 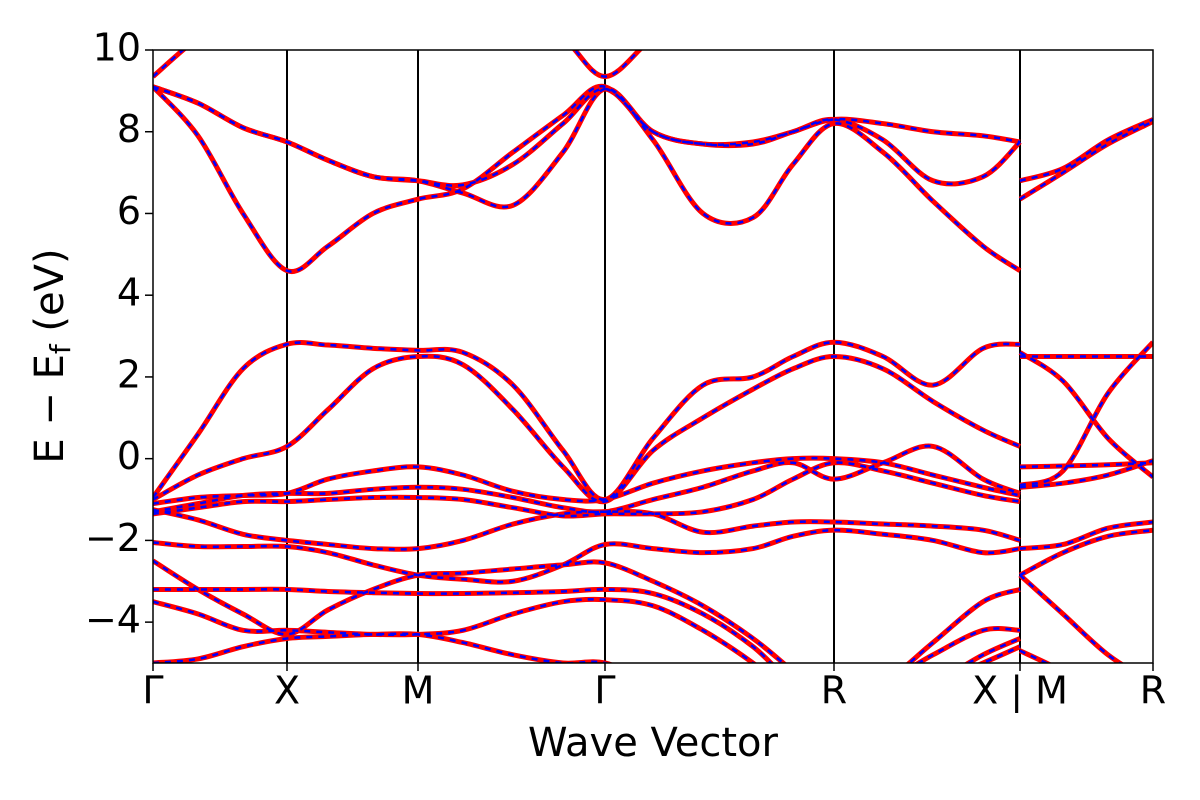 I want to click on x-tick-label: X | M, so click(x=1020, y=691).